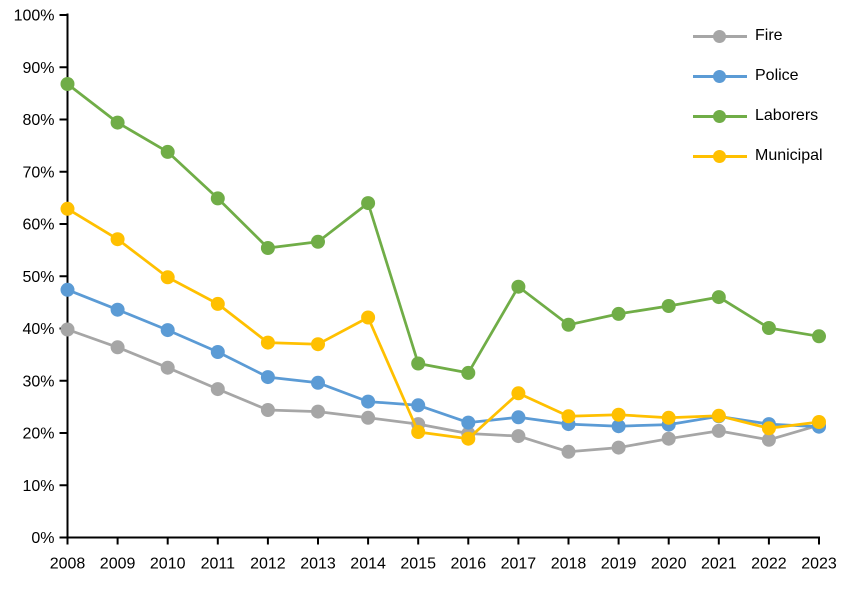 Image resolution: width=852 pixels, height=593 pixels. What do you see at coordinates (117, 122) in the screenshot?
I see `data-point-laborers-2009` at bounding box center [117, 122].